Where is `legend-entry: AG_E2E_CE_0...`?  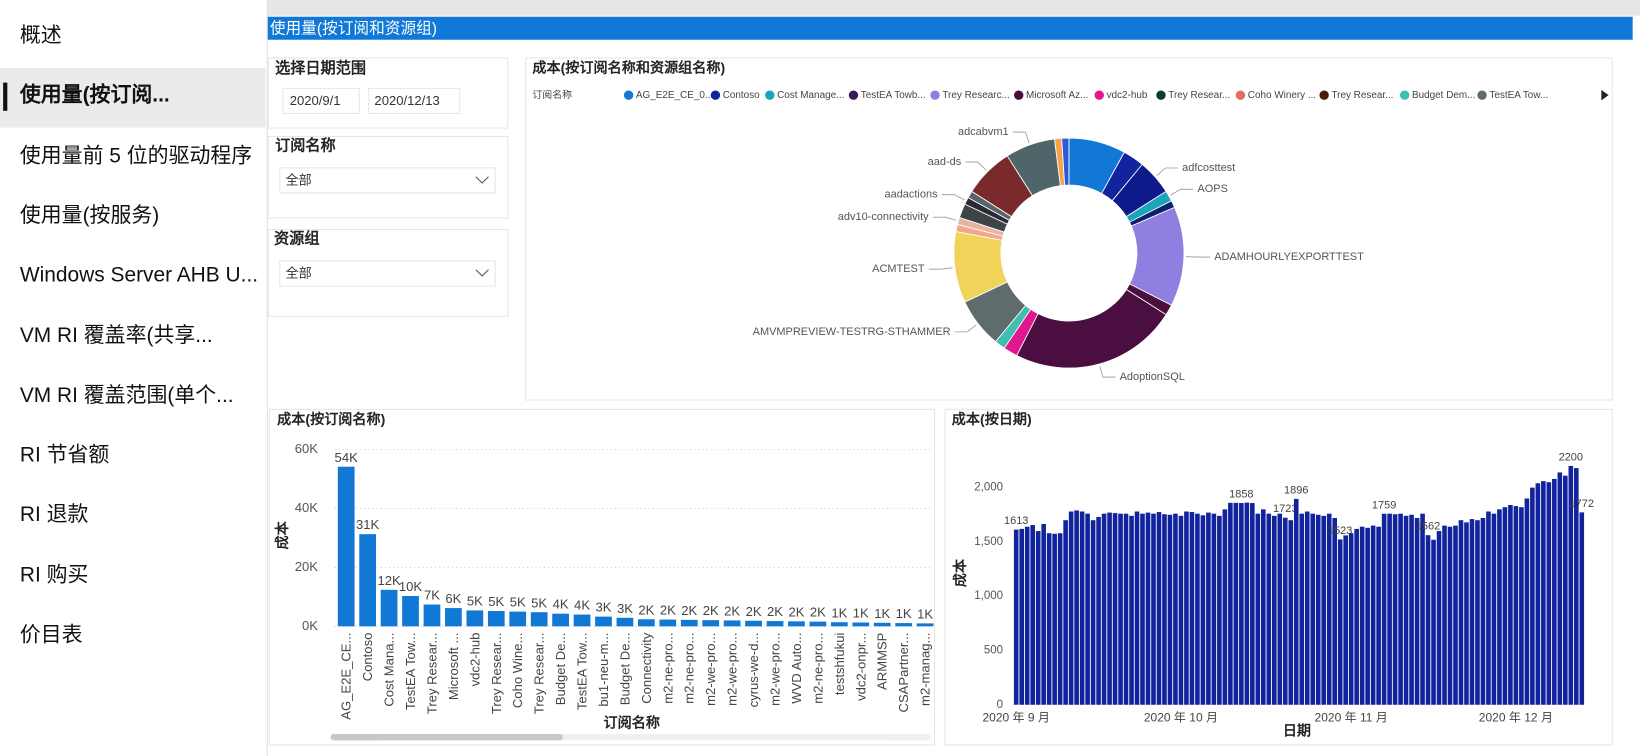 legend-entry: AG_E2E_CE_0... is located at coordinates (674, 95).